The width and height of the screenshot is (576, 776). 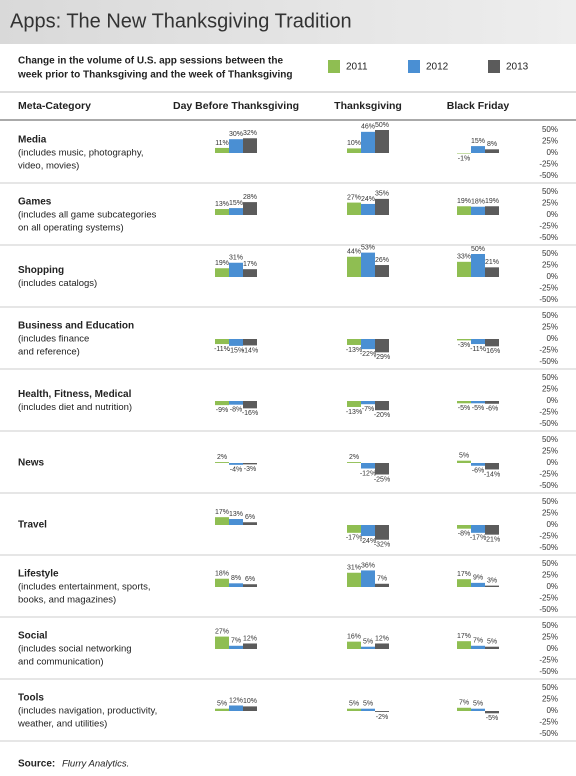 What do you see at coordinates (464, 158) in the screenshot?
I see `value-label: -1%` at bounding box center [464, 158].